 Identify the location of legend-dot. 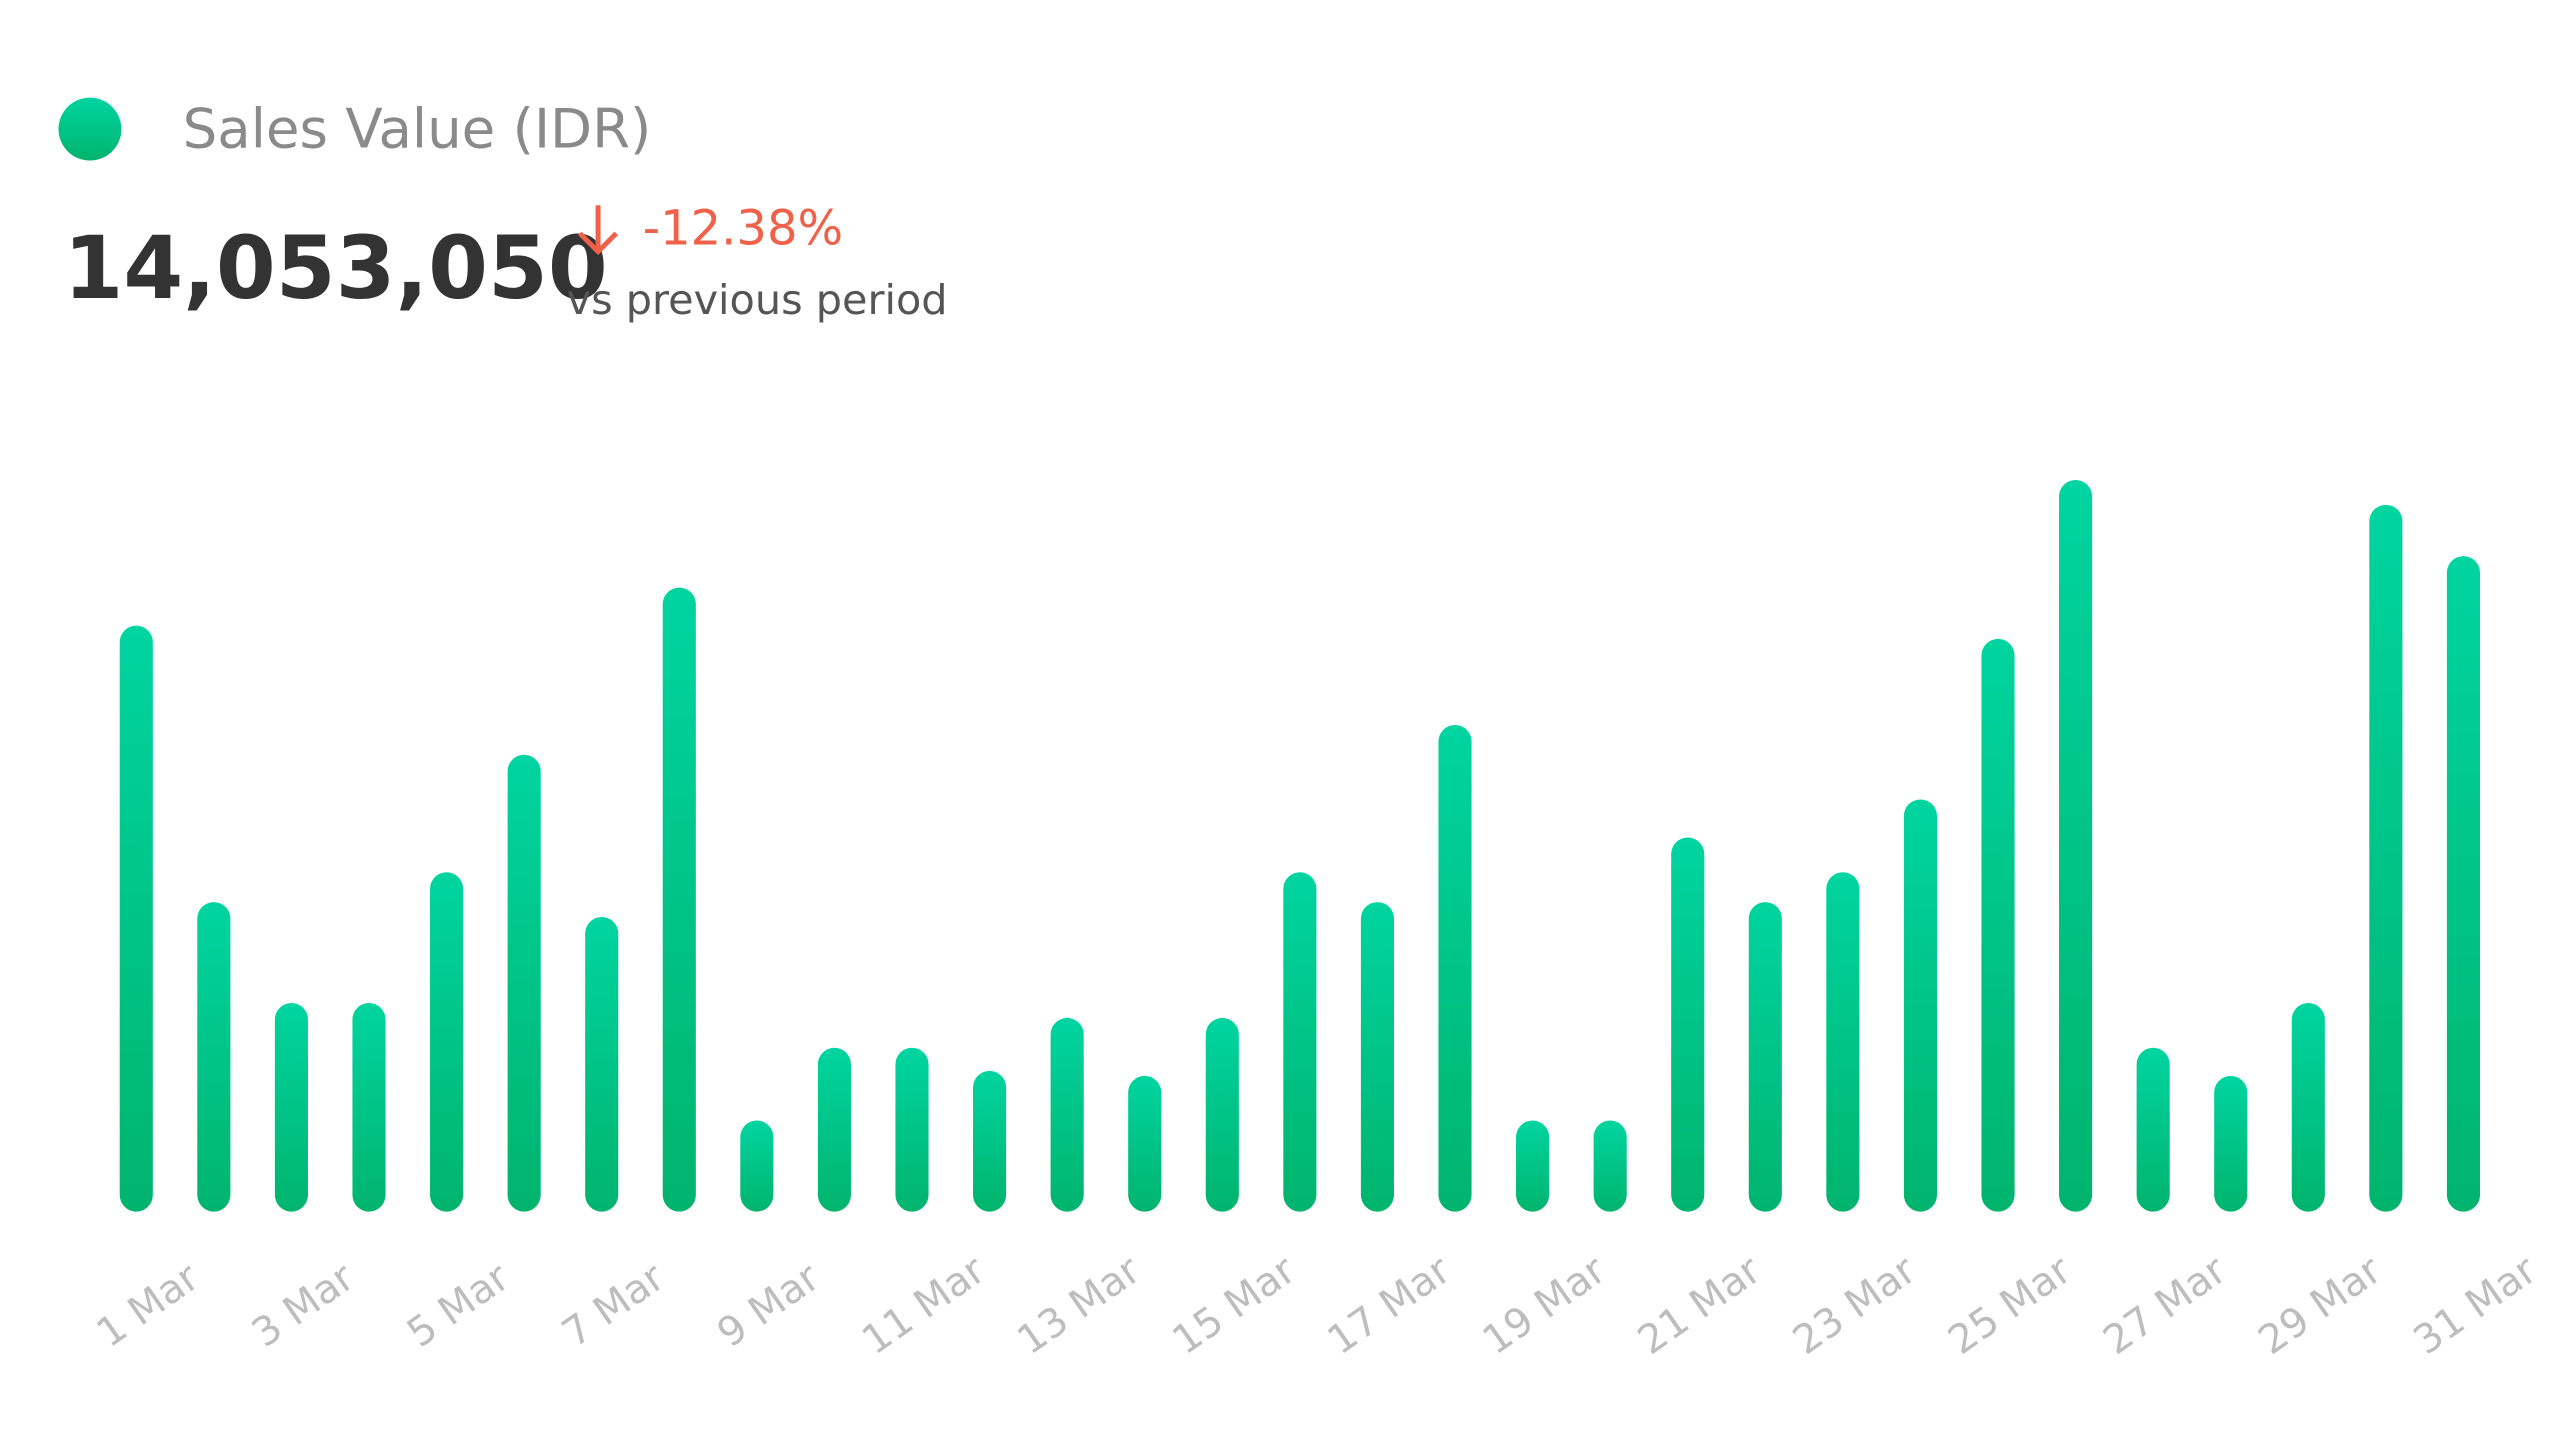
(90, 129).